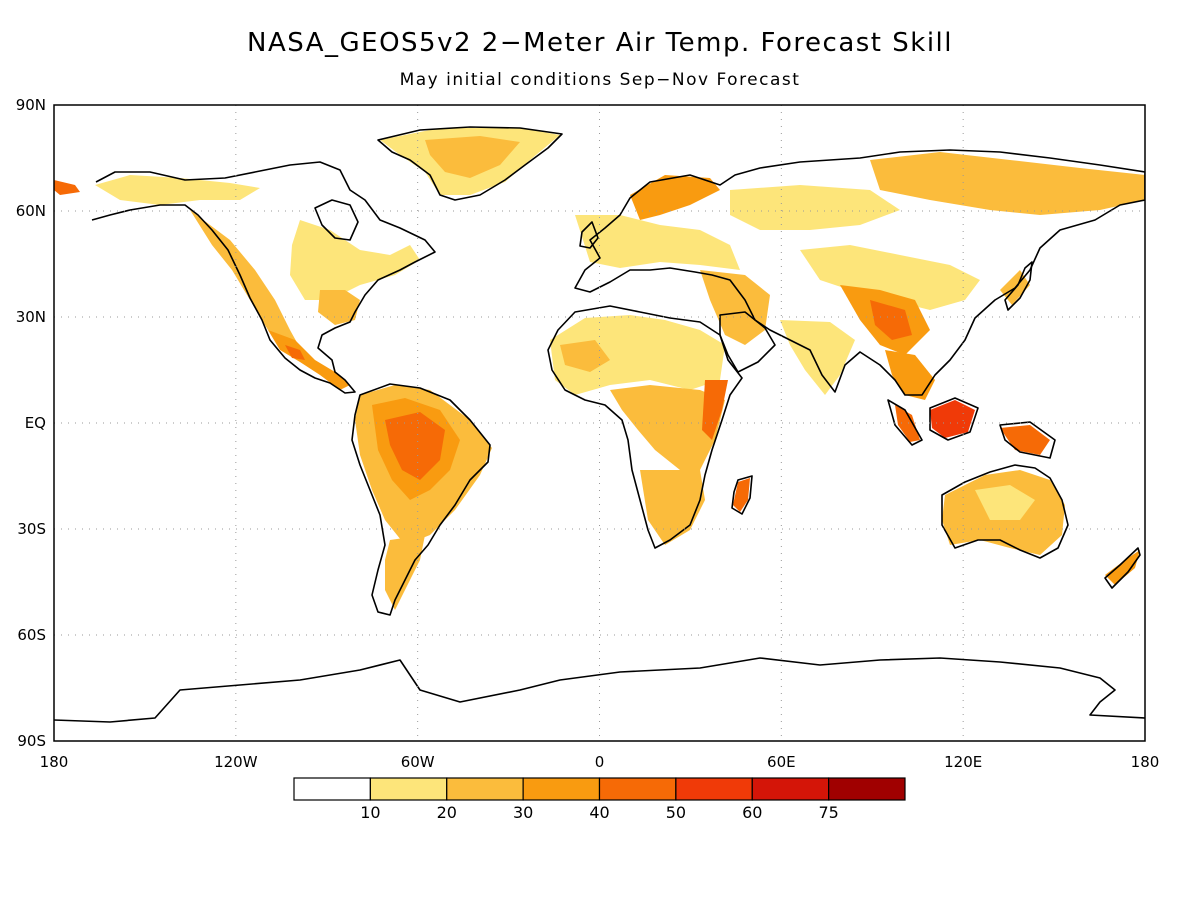 The image size is (1200, 900). Describe the element at coordinates (1018, 286) in the screenshot. I see `coast-japan` at that location.